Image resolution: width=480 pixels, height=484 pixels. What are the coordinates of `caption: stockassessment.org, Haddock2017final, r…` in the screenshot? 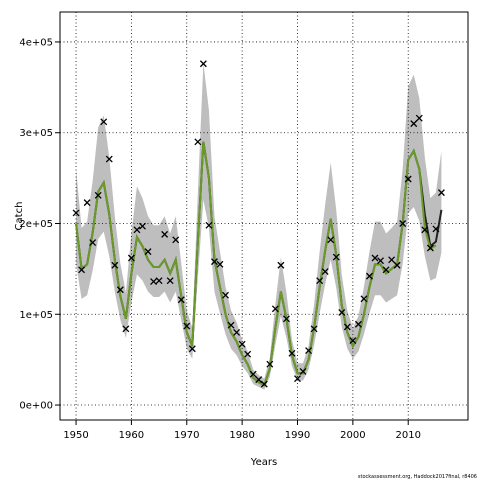 It's located at (417, 477).